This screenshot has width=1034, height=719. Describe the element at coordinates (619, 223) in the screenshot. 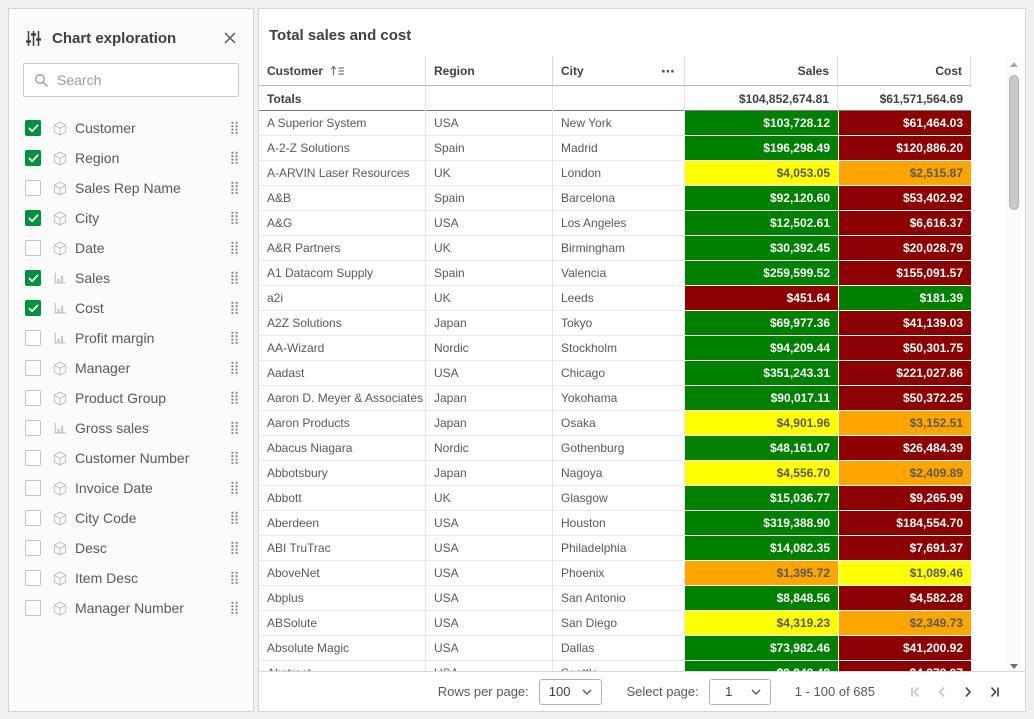

I see `cell-city: Los Angeles` at that location.